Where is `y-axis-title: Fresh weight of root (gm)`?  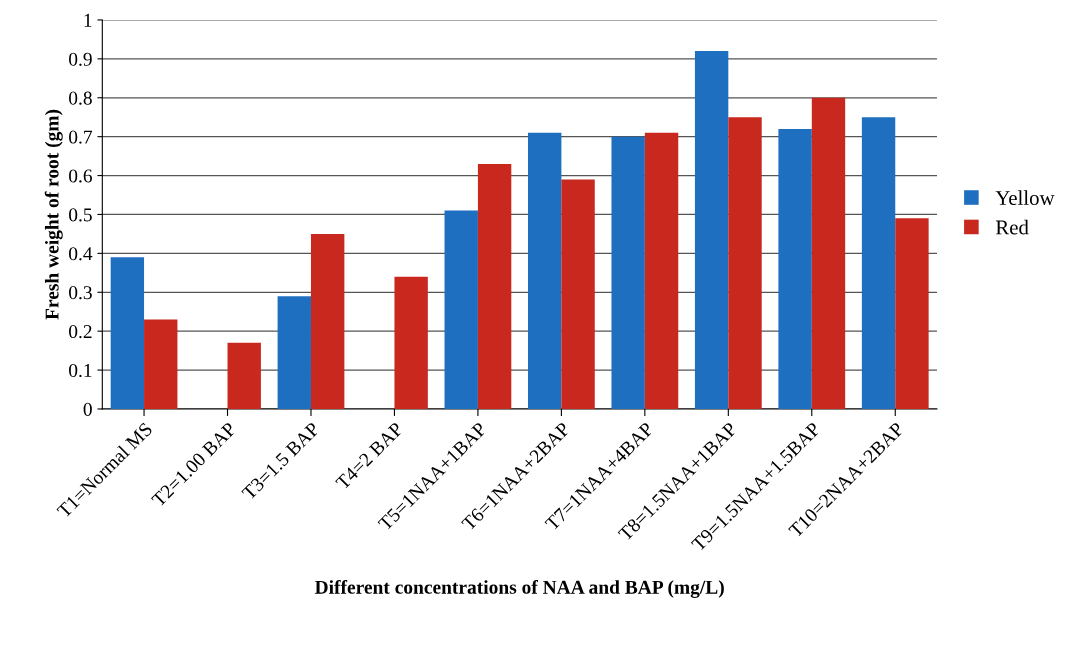
y-axis-title: Fresh weight of root (gm) is located at coordinates (53, 214).